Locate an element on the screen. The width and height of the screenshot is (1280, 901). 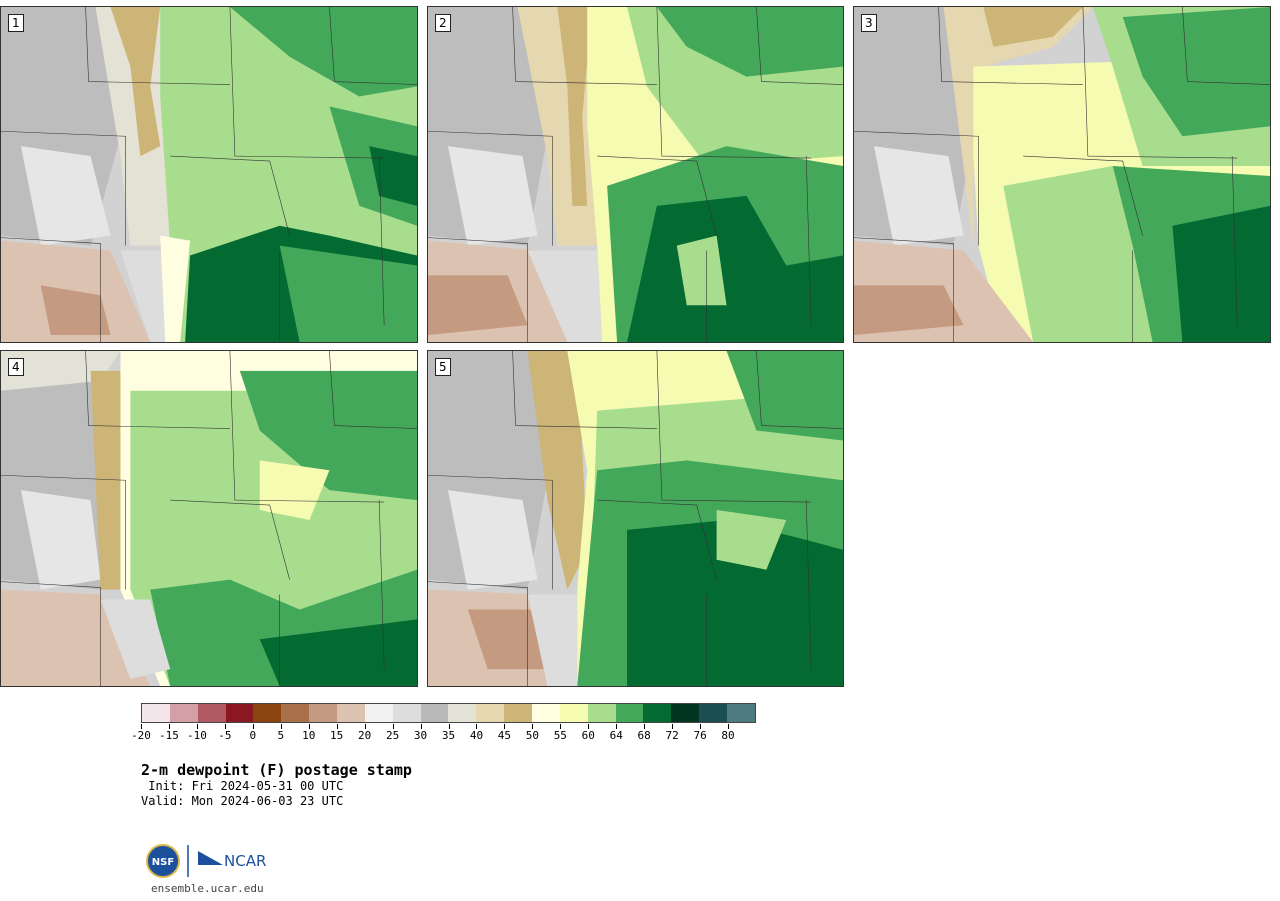
map-panel-3: 3 is located at coordinates (1062, 174).